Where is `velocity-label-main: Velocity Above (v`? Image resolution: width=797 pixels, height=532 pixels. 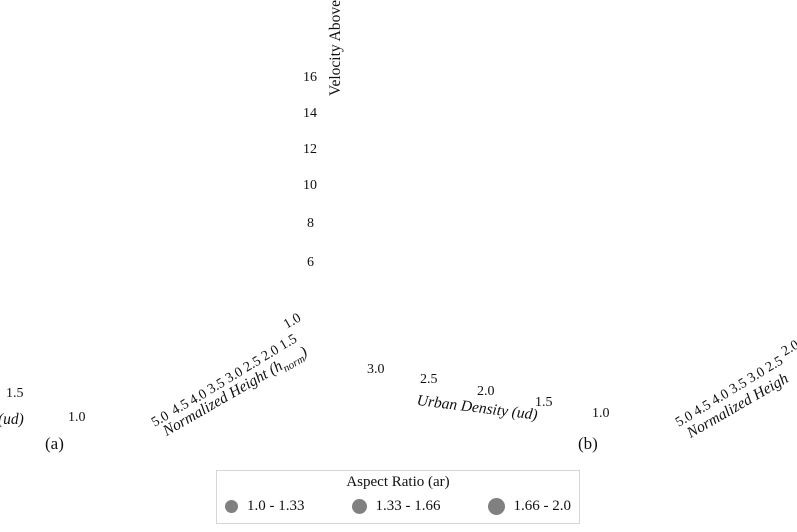 velocity-label-main: Velocity Above (v is located at coordinates (335, 48).